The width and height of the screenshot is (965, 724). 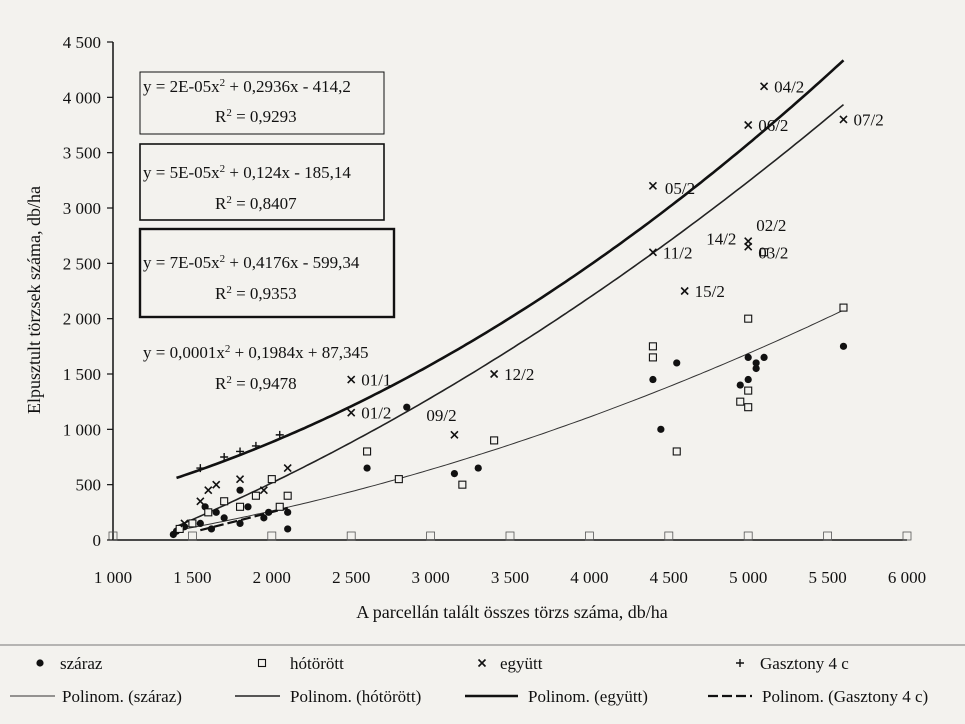 What do you see at coordinates (113, 577) in the screenshot?
I see `x-tick-label: 1 000` at bounding box center [113, 577].